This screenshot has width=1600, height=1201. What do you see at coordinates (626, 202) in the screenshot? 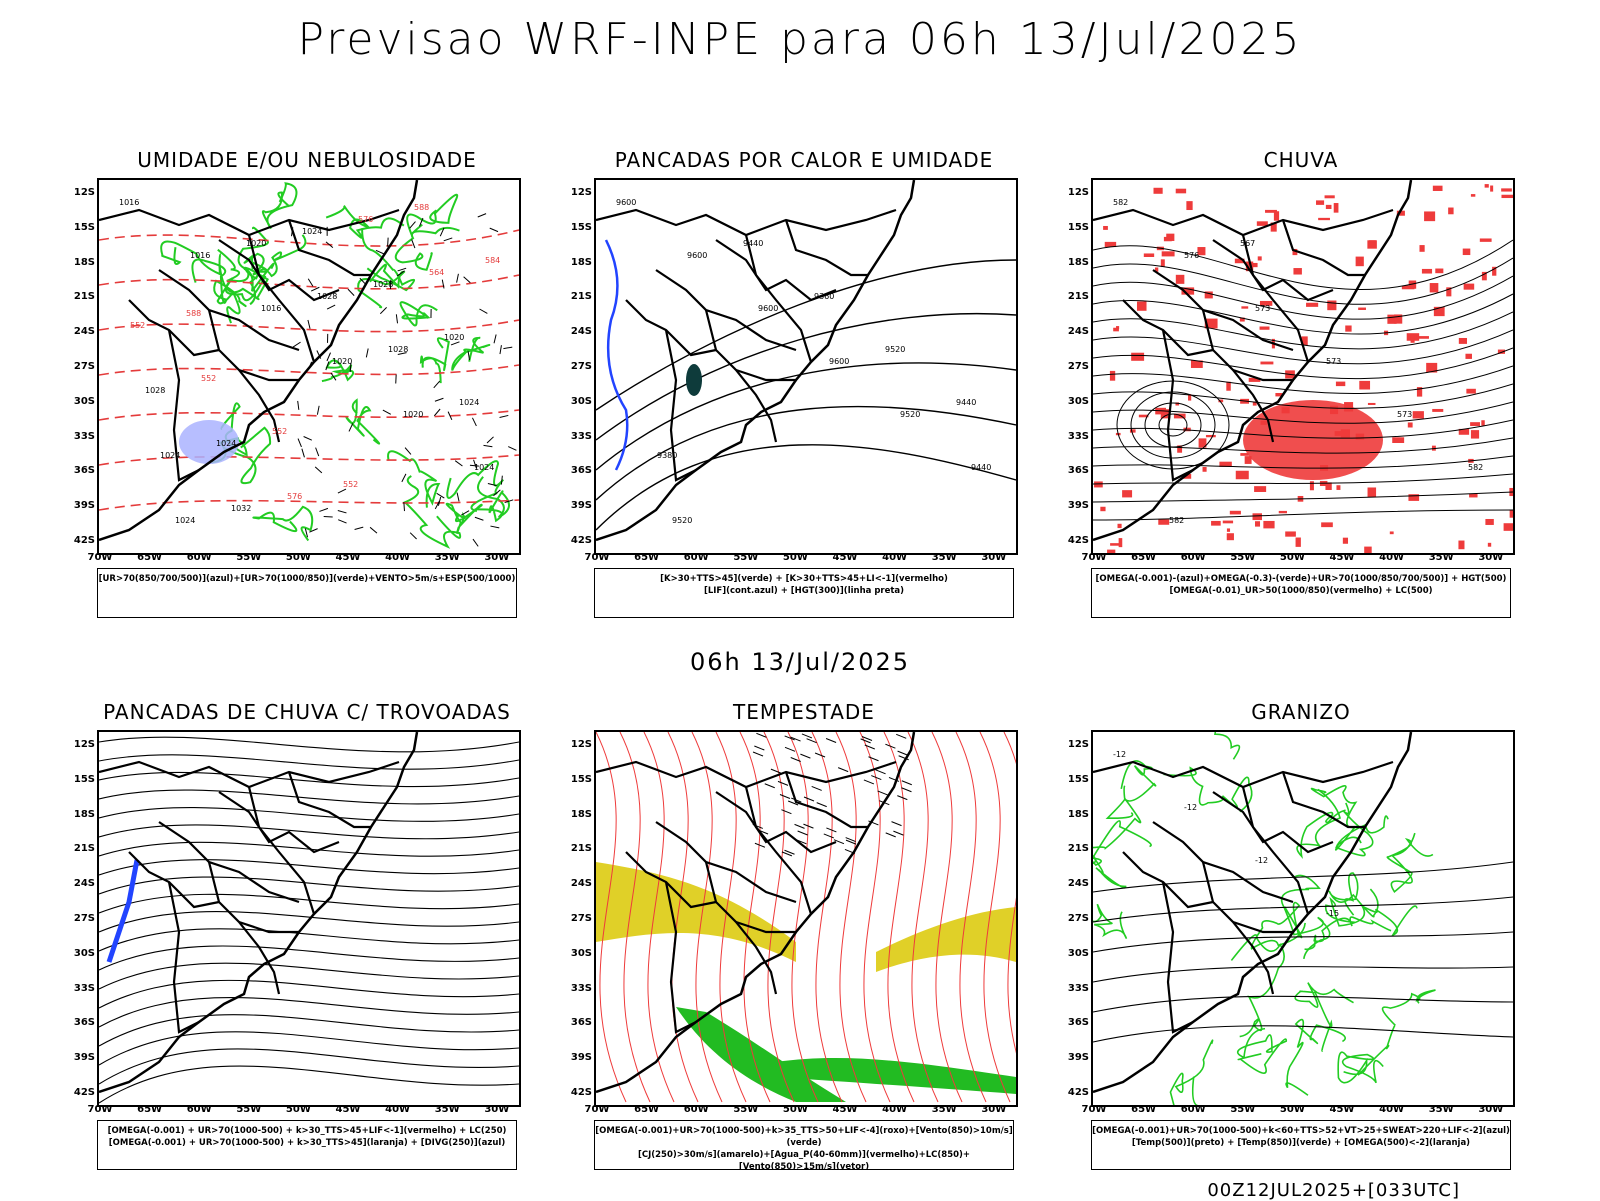
I see `panel-2-contour-label: 9600` at bounding box center [626, 202].